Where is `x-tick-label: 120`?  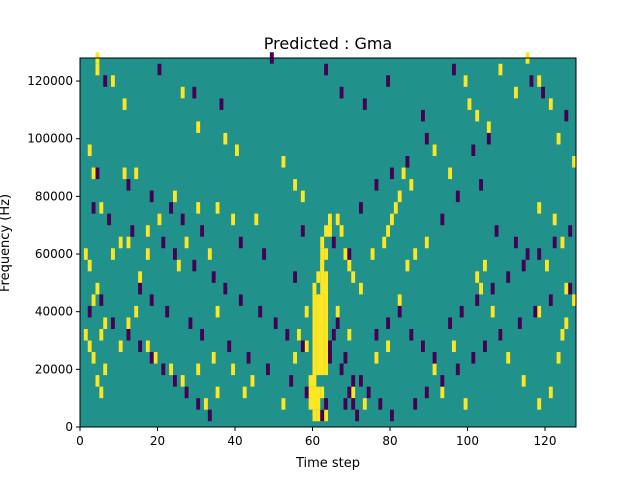
x-tick-label: 120 is located at coordinates (545, 441).